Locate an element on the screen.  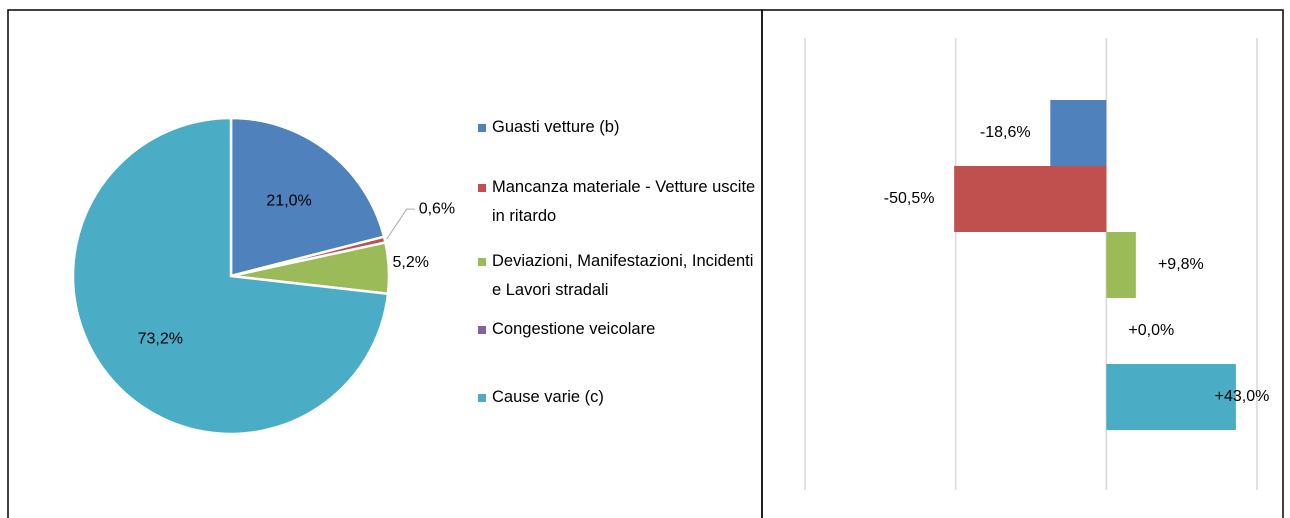
data-label: -18,6% is located at coordinates (1005, 132).